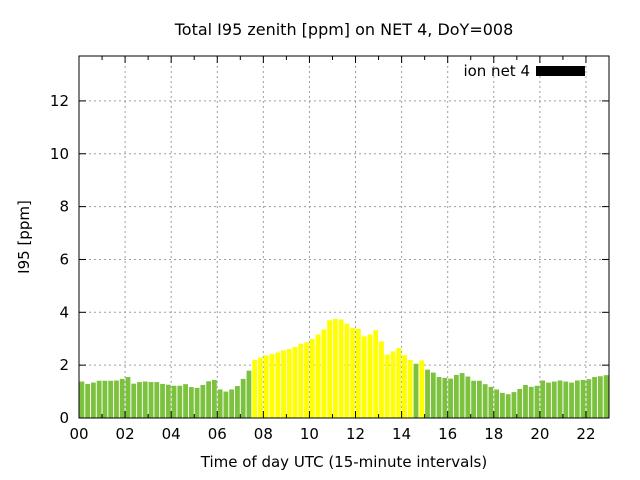  I want to click on bar-10:45, so click(329, 369).